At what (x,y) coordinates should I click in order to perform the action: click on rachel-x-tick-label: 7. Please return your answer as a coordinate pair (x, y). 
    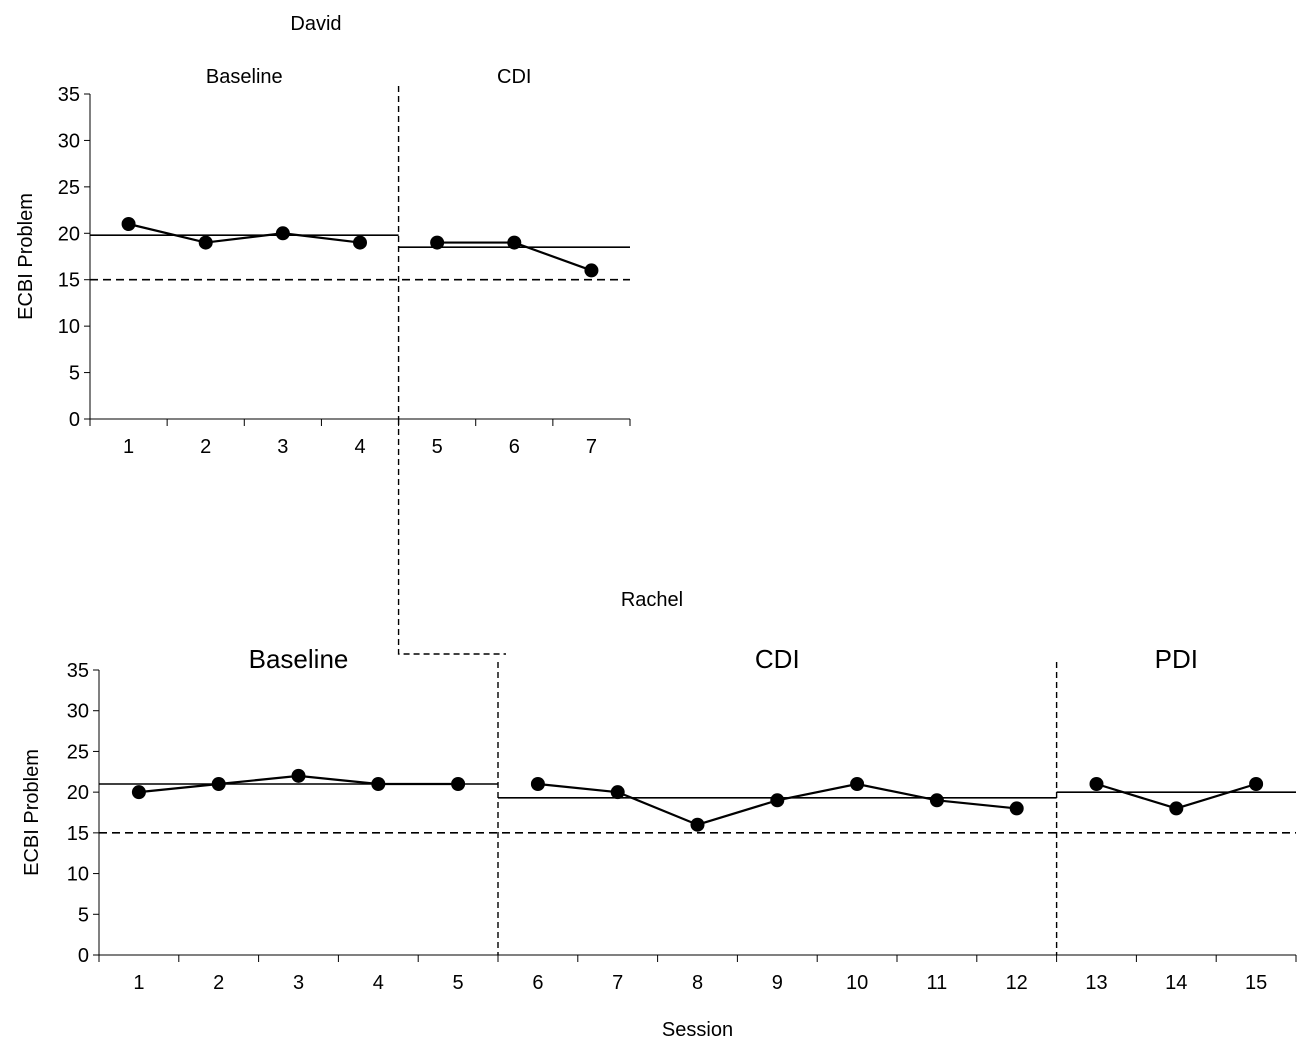
    Looking at the image, I should click on (617, 983).